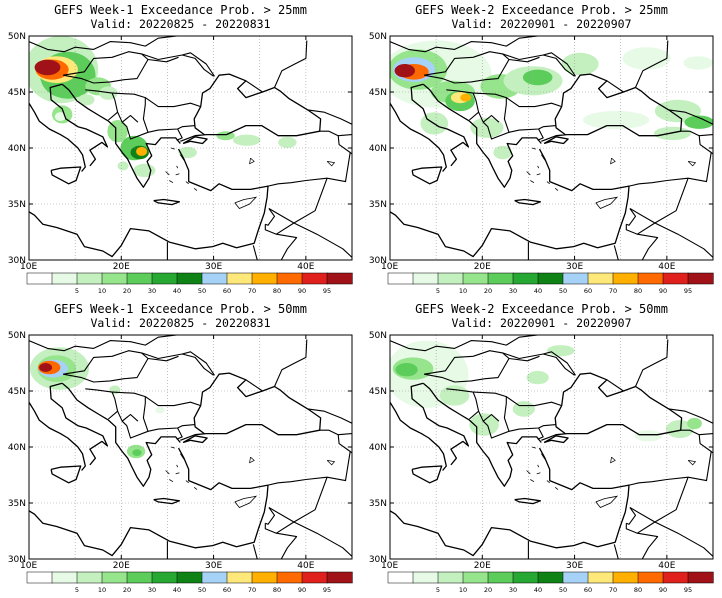 The image size is (722, 598). I want to click on panel-title: GEFS Week-1 Exceedance Prob. > 25mm, so click(180, 10).